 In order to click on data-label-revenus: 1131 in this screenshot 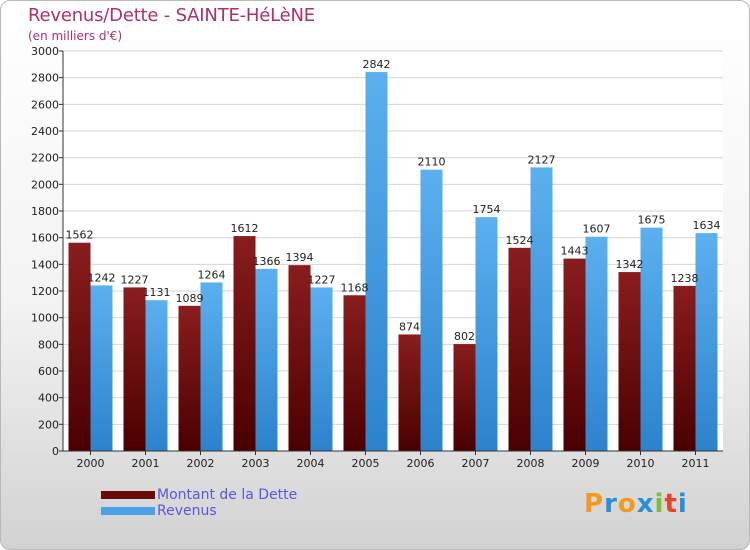, I will do `click(157, 292)`.